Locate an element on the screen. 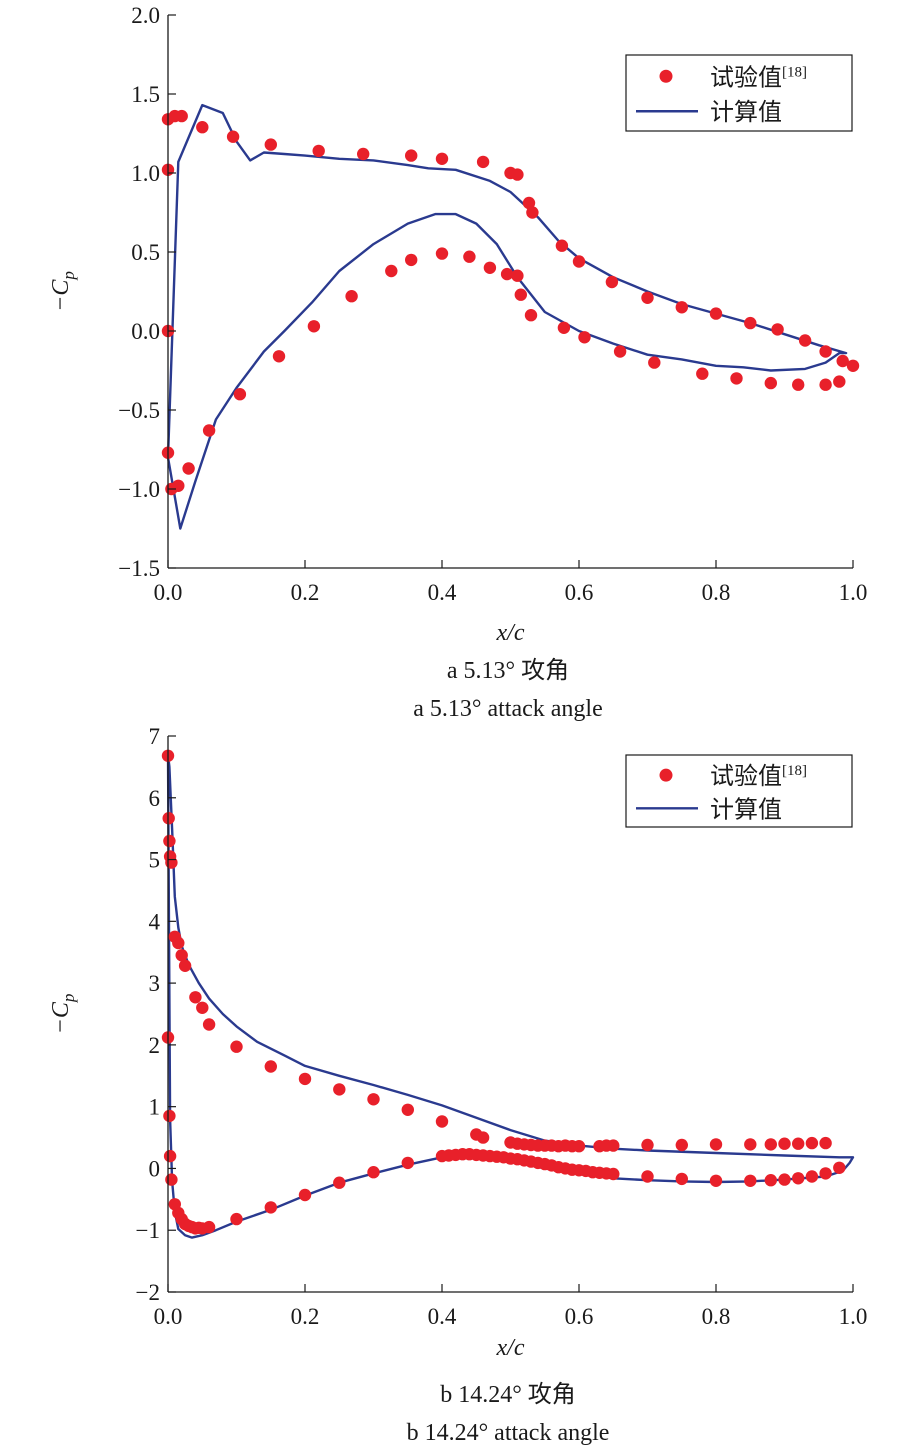 The image size is (922, 1453). legend-label-computed-a: 计算值 is located at coordinates (746, 112).